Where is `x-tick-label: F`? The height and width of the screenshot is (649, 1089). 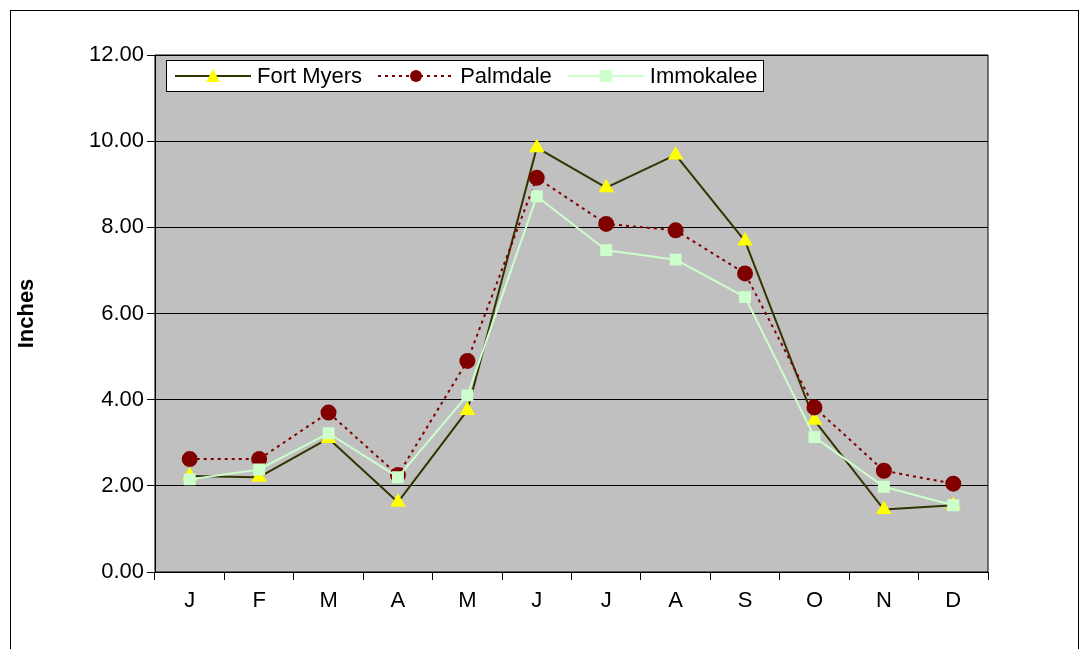 x-tick-label: F is located at coordinates (259, 600).